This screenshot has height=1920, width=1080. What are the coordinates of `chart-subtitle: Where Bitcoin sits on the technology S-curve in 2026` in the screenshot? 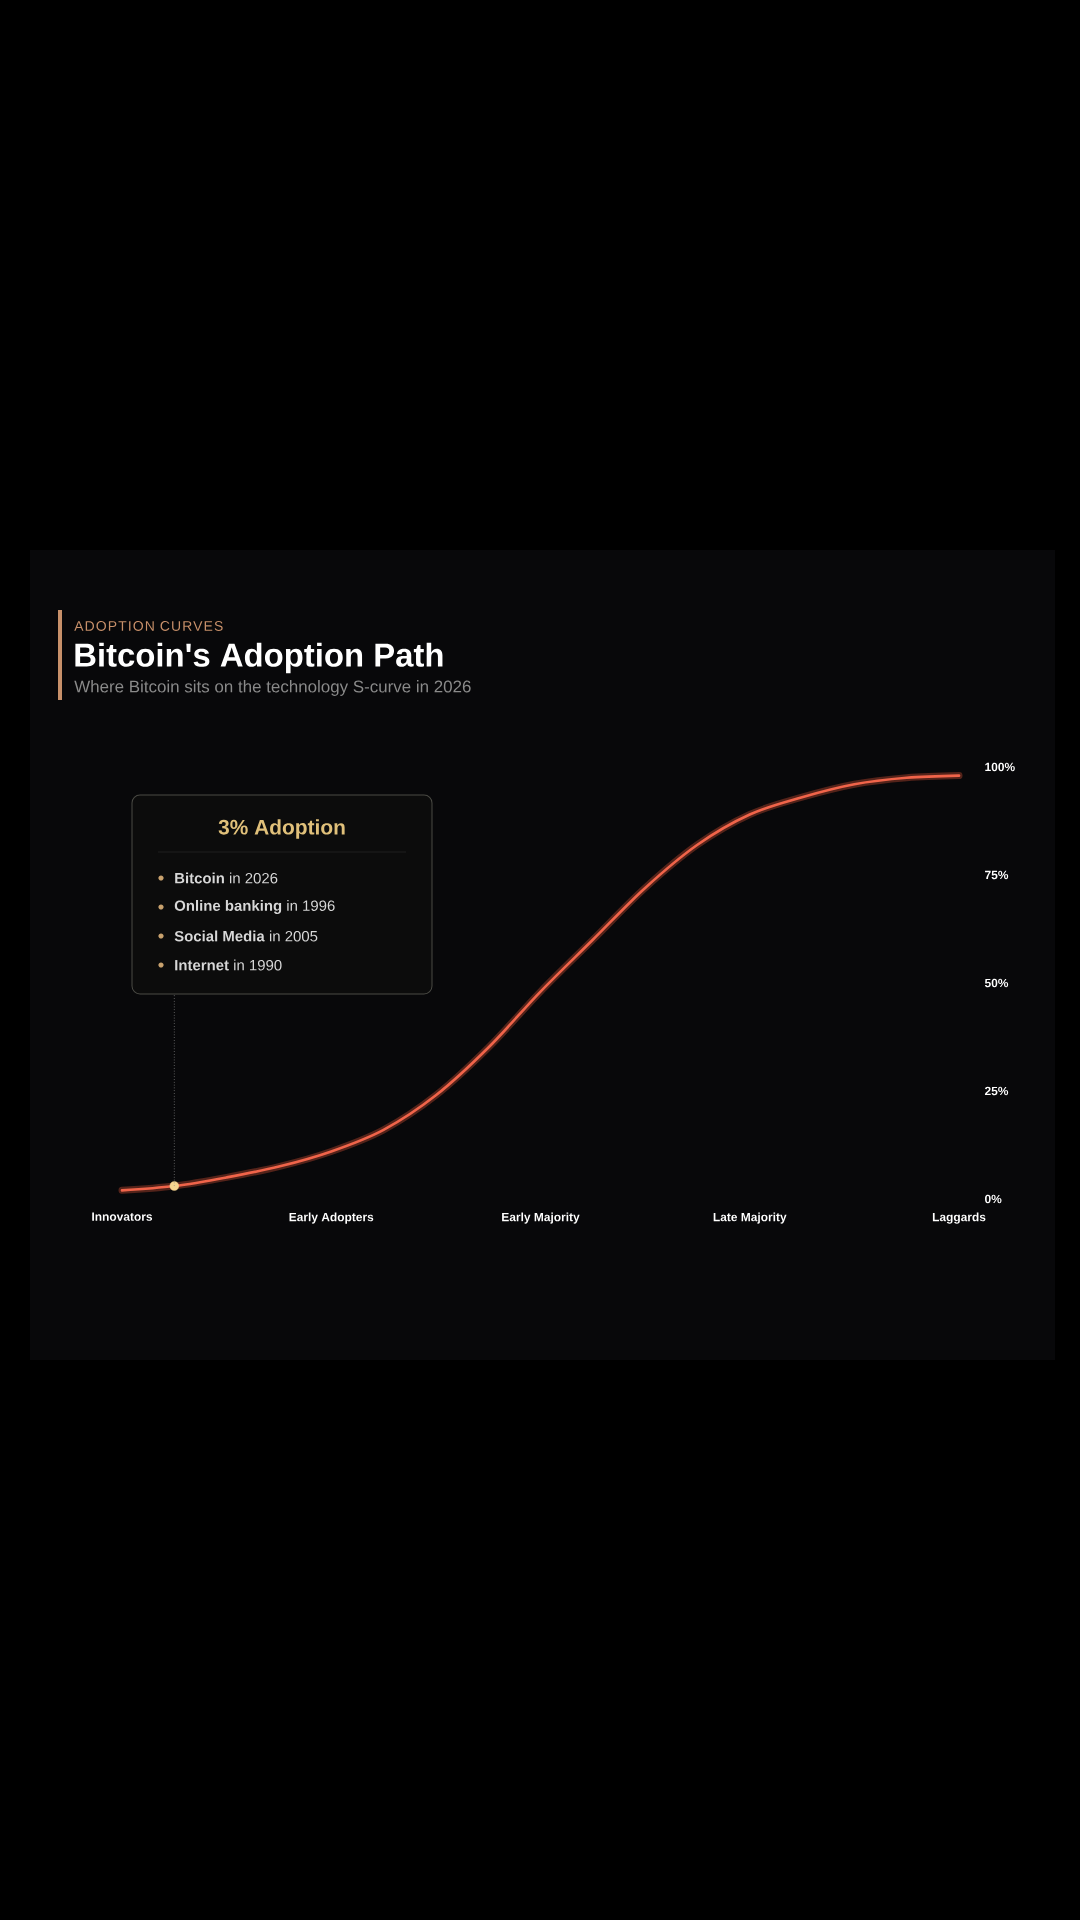 It's located at (272, 688).